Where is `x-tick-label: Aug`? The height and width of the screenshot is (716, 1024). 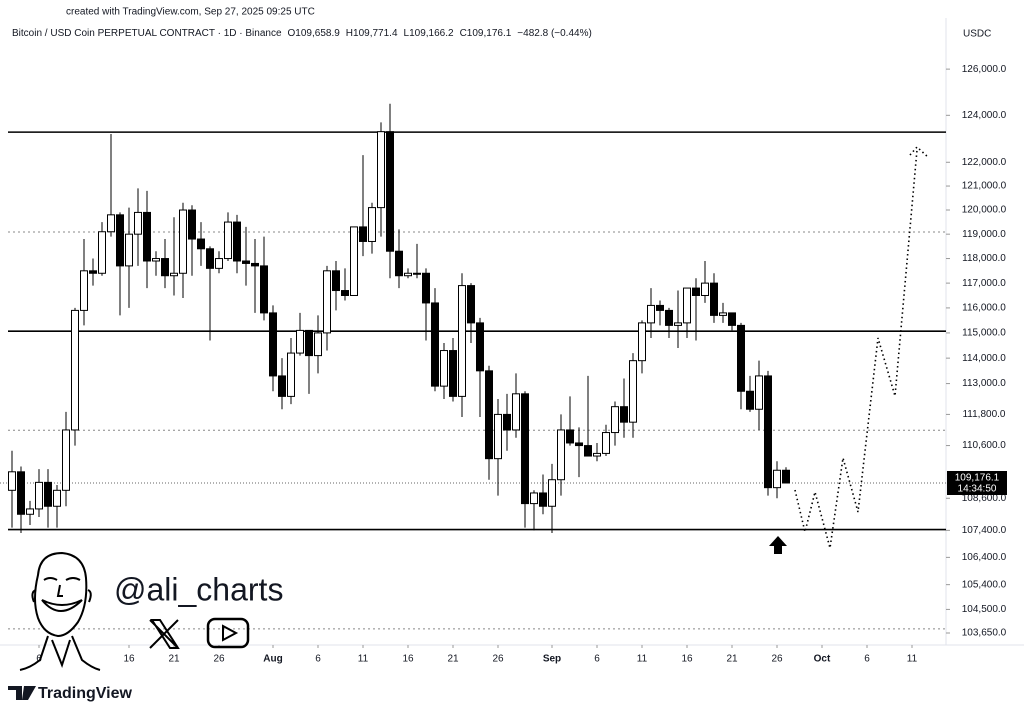 x-tick-label: Aug is located at coordinates (272, 659).